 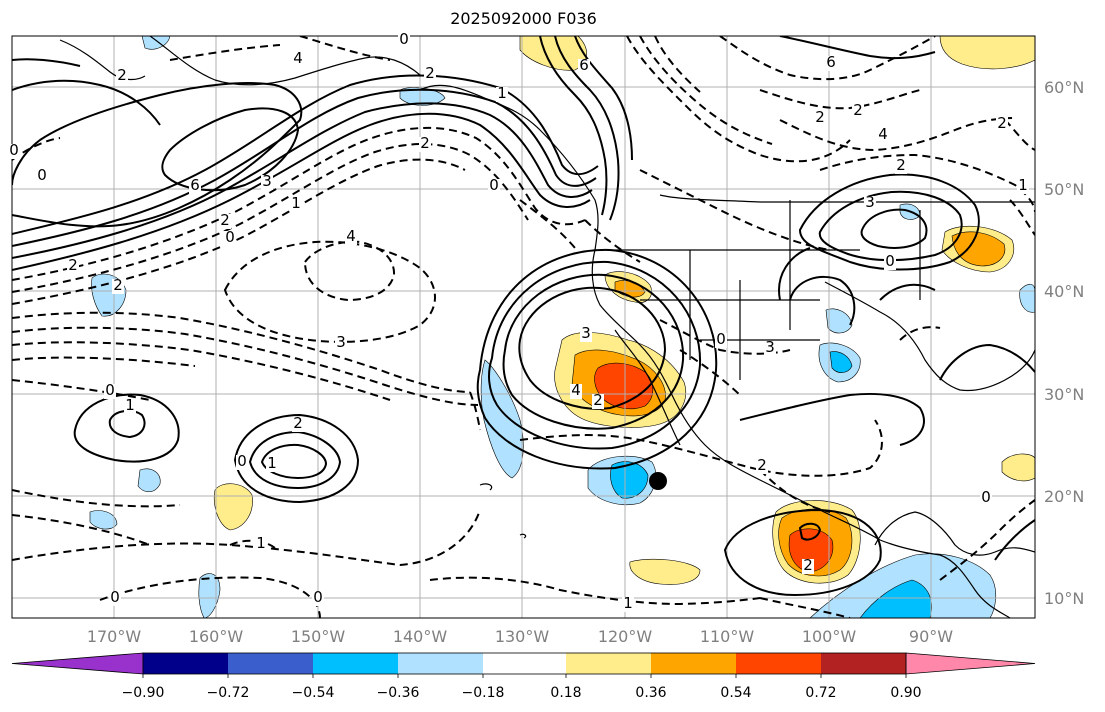 I want to click on lat-tick-label: 40°N, so click(x=1064, y=291).